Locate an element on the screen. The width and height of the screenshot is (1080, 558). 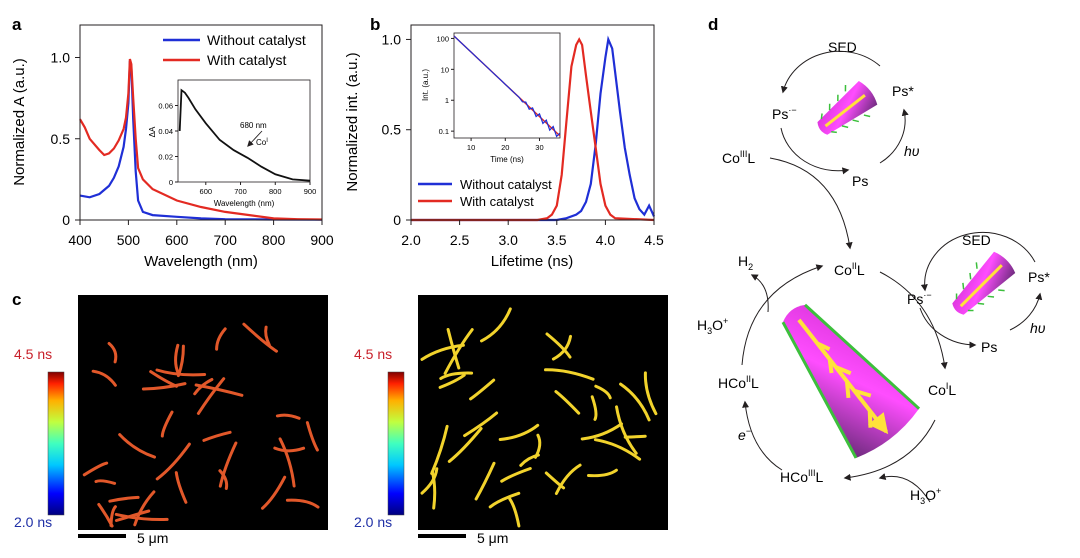
d-ps-right: Ps is located at coordinates (989, 347).